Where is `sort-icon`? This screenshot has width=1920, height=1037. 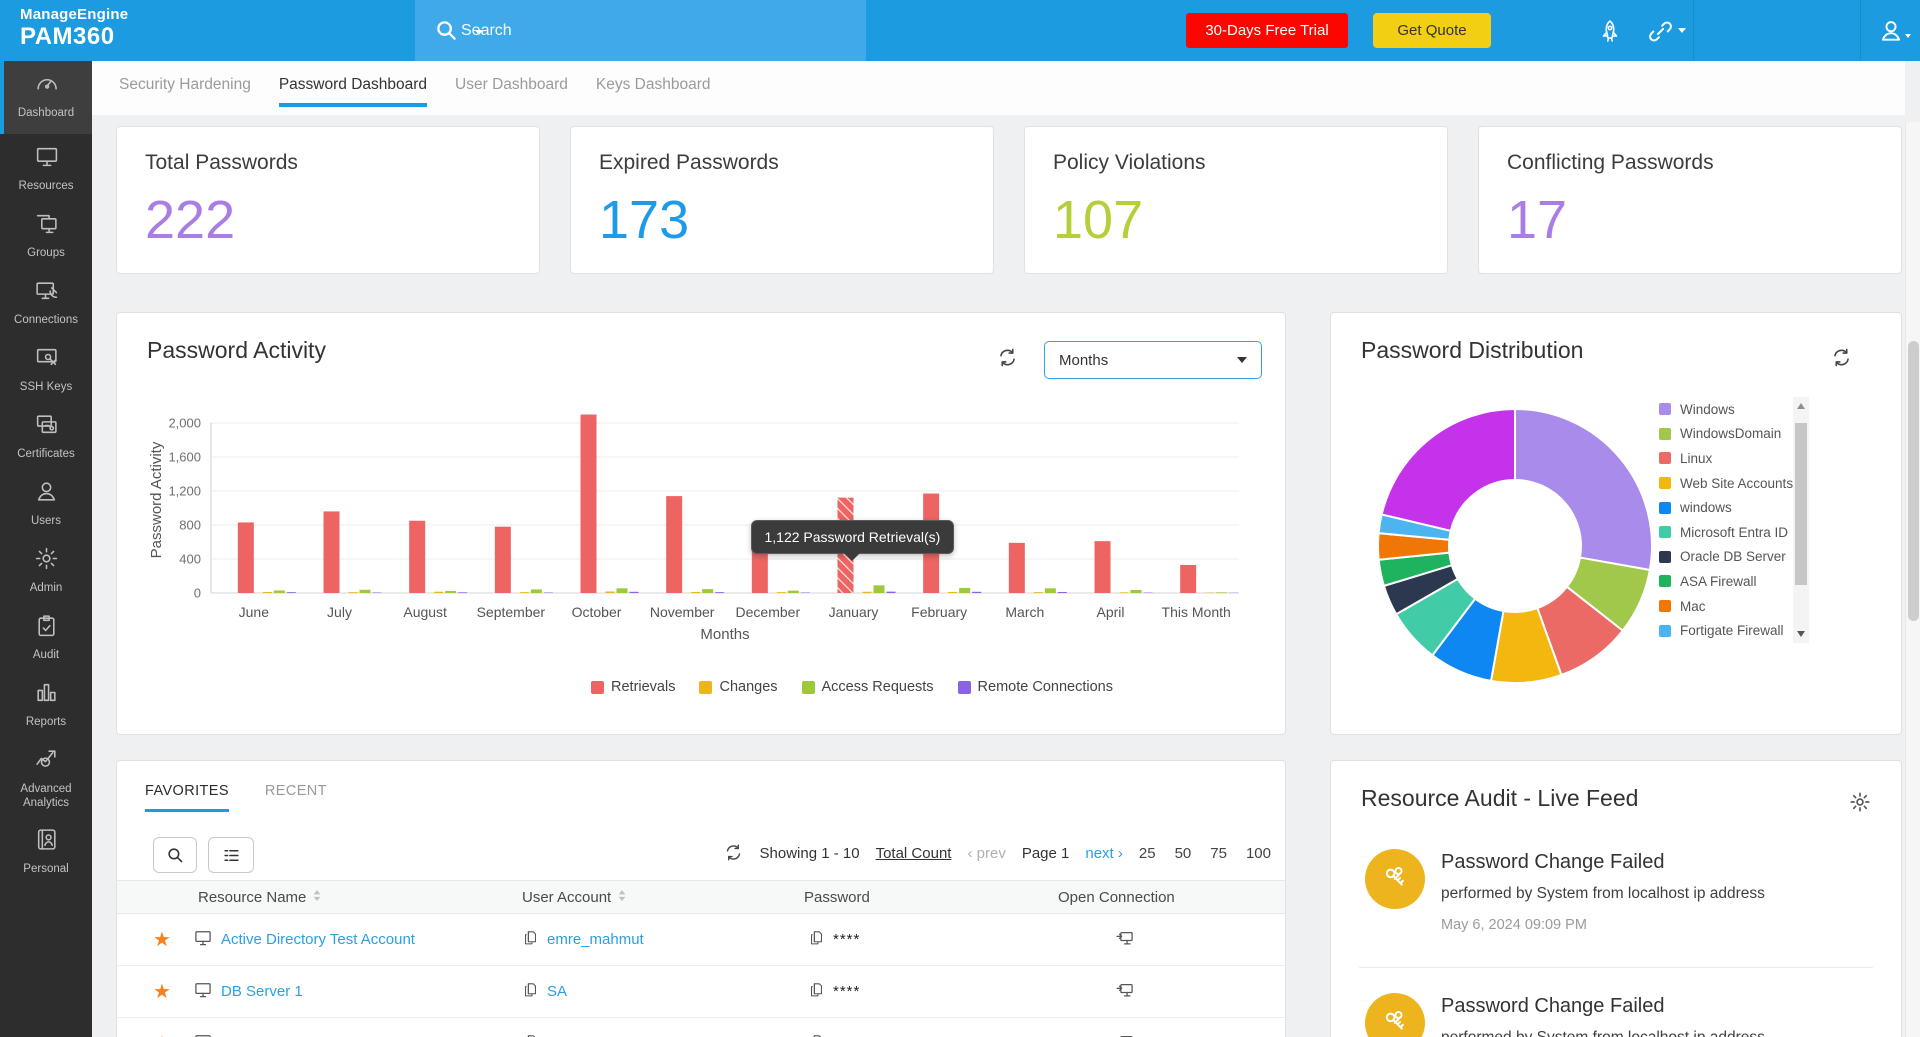 sort-icon is located at coordinates (317, 897).